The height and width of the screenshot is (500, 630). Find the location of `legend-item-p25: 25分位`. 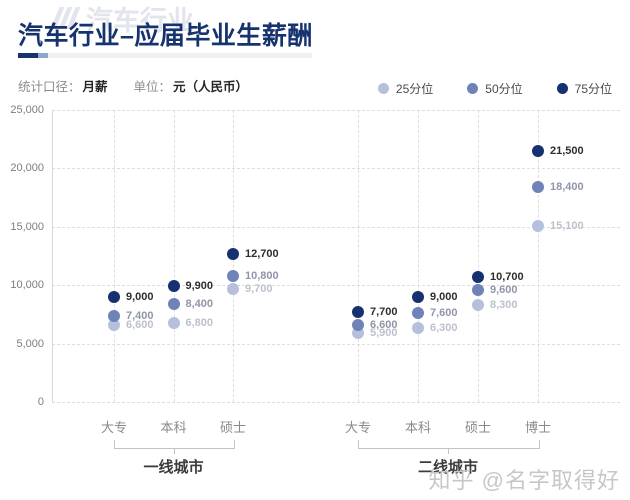

legend-item-p25: 25分位 is located at coordinates (405, 88).